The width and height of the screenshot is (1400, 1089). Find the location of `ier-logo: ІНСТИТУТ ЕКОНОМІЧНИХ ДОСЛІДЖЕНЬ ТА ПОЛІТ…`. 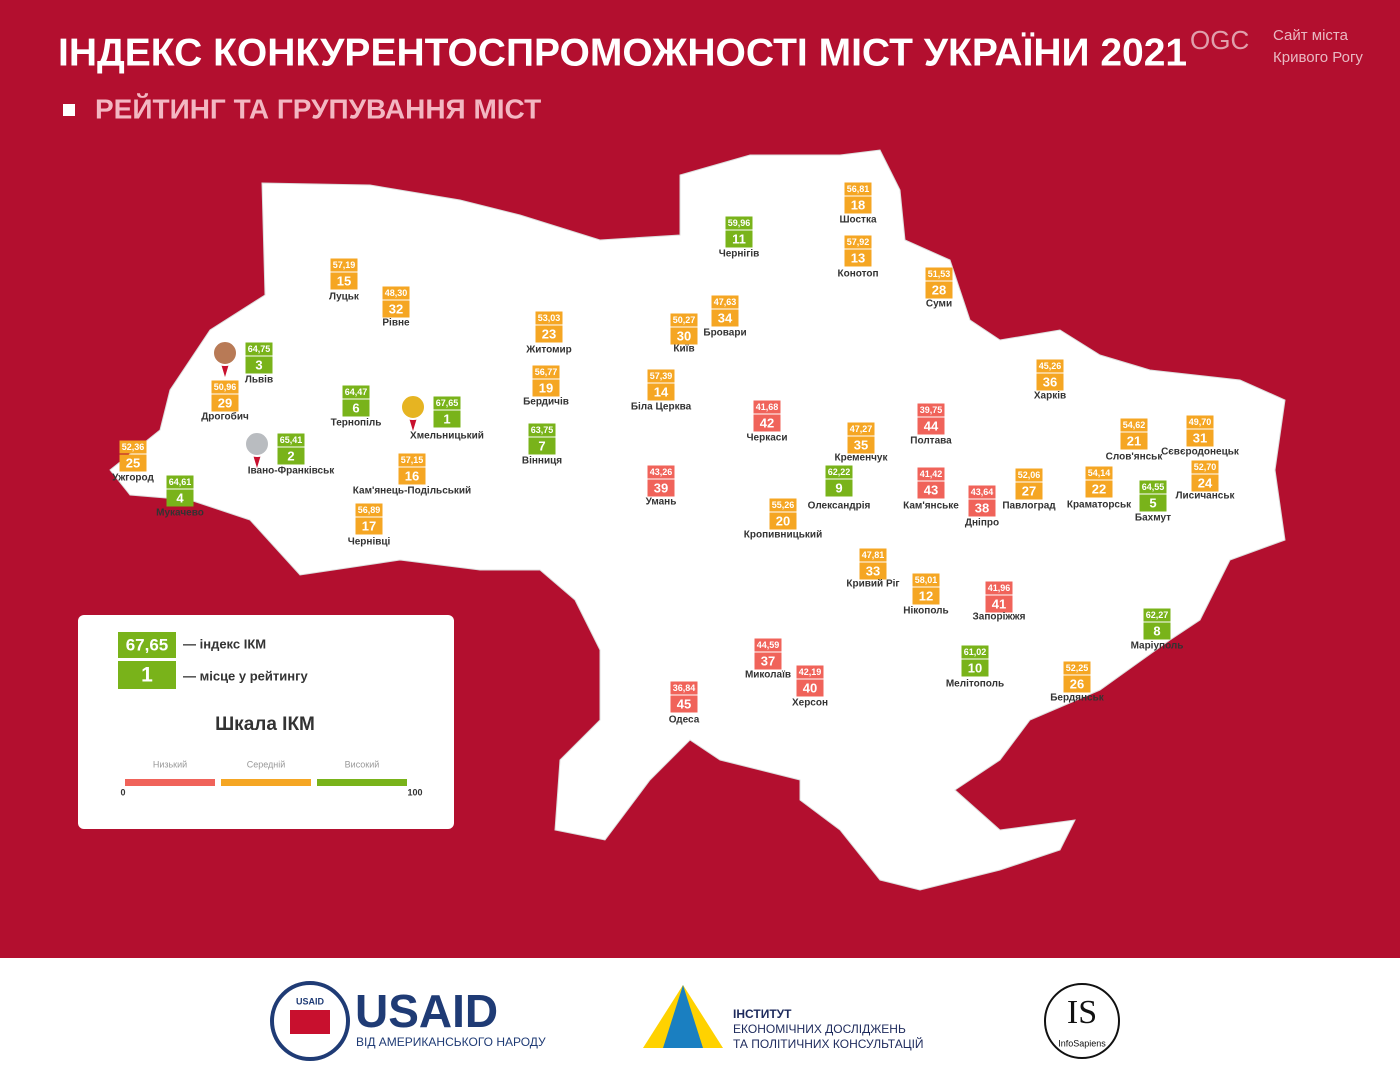

ier-logo: ІНСТИТУТ ЕКОНОМІЧНИХ ДОСЛІДЖЕНЬ ТА ПОЛІТ… is located at coordinates (783, 1018).